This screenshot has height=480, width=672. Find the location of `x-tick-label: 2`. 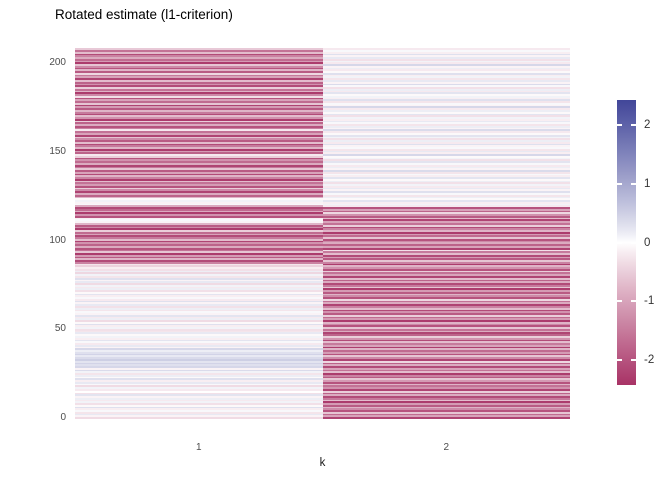

x-tick-label: 2 is located at coordinates (446, 447).